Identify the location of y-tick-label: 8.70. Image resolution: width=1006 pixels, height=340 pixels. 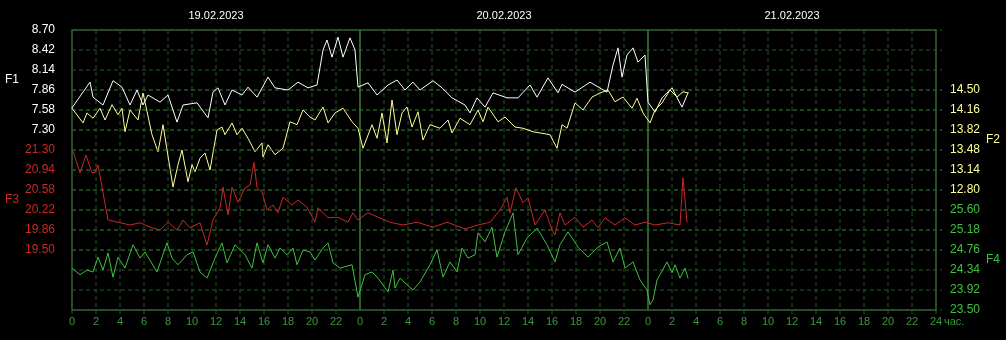
(43, 29).